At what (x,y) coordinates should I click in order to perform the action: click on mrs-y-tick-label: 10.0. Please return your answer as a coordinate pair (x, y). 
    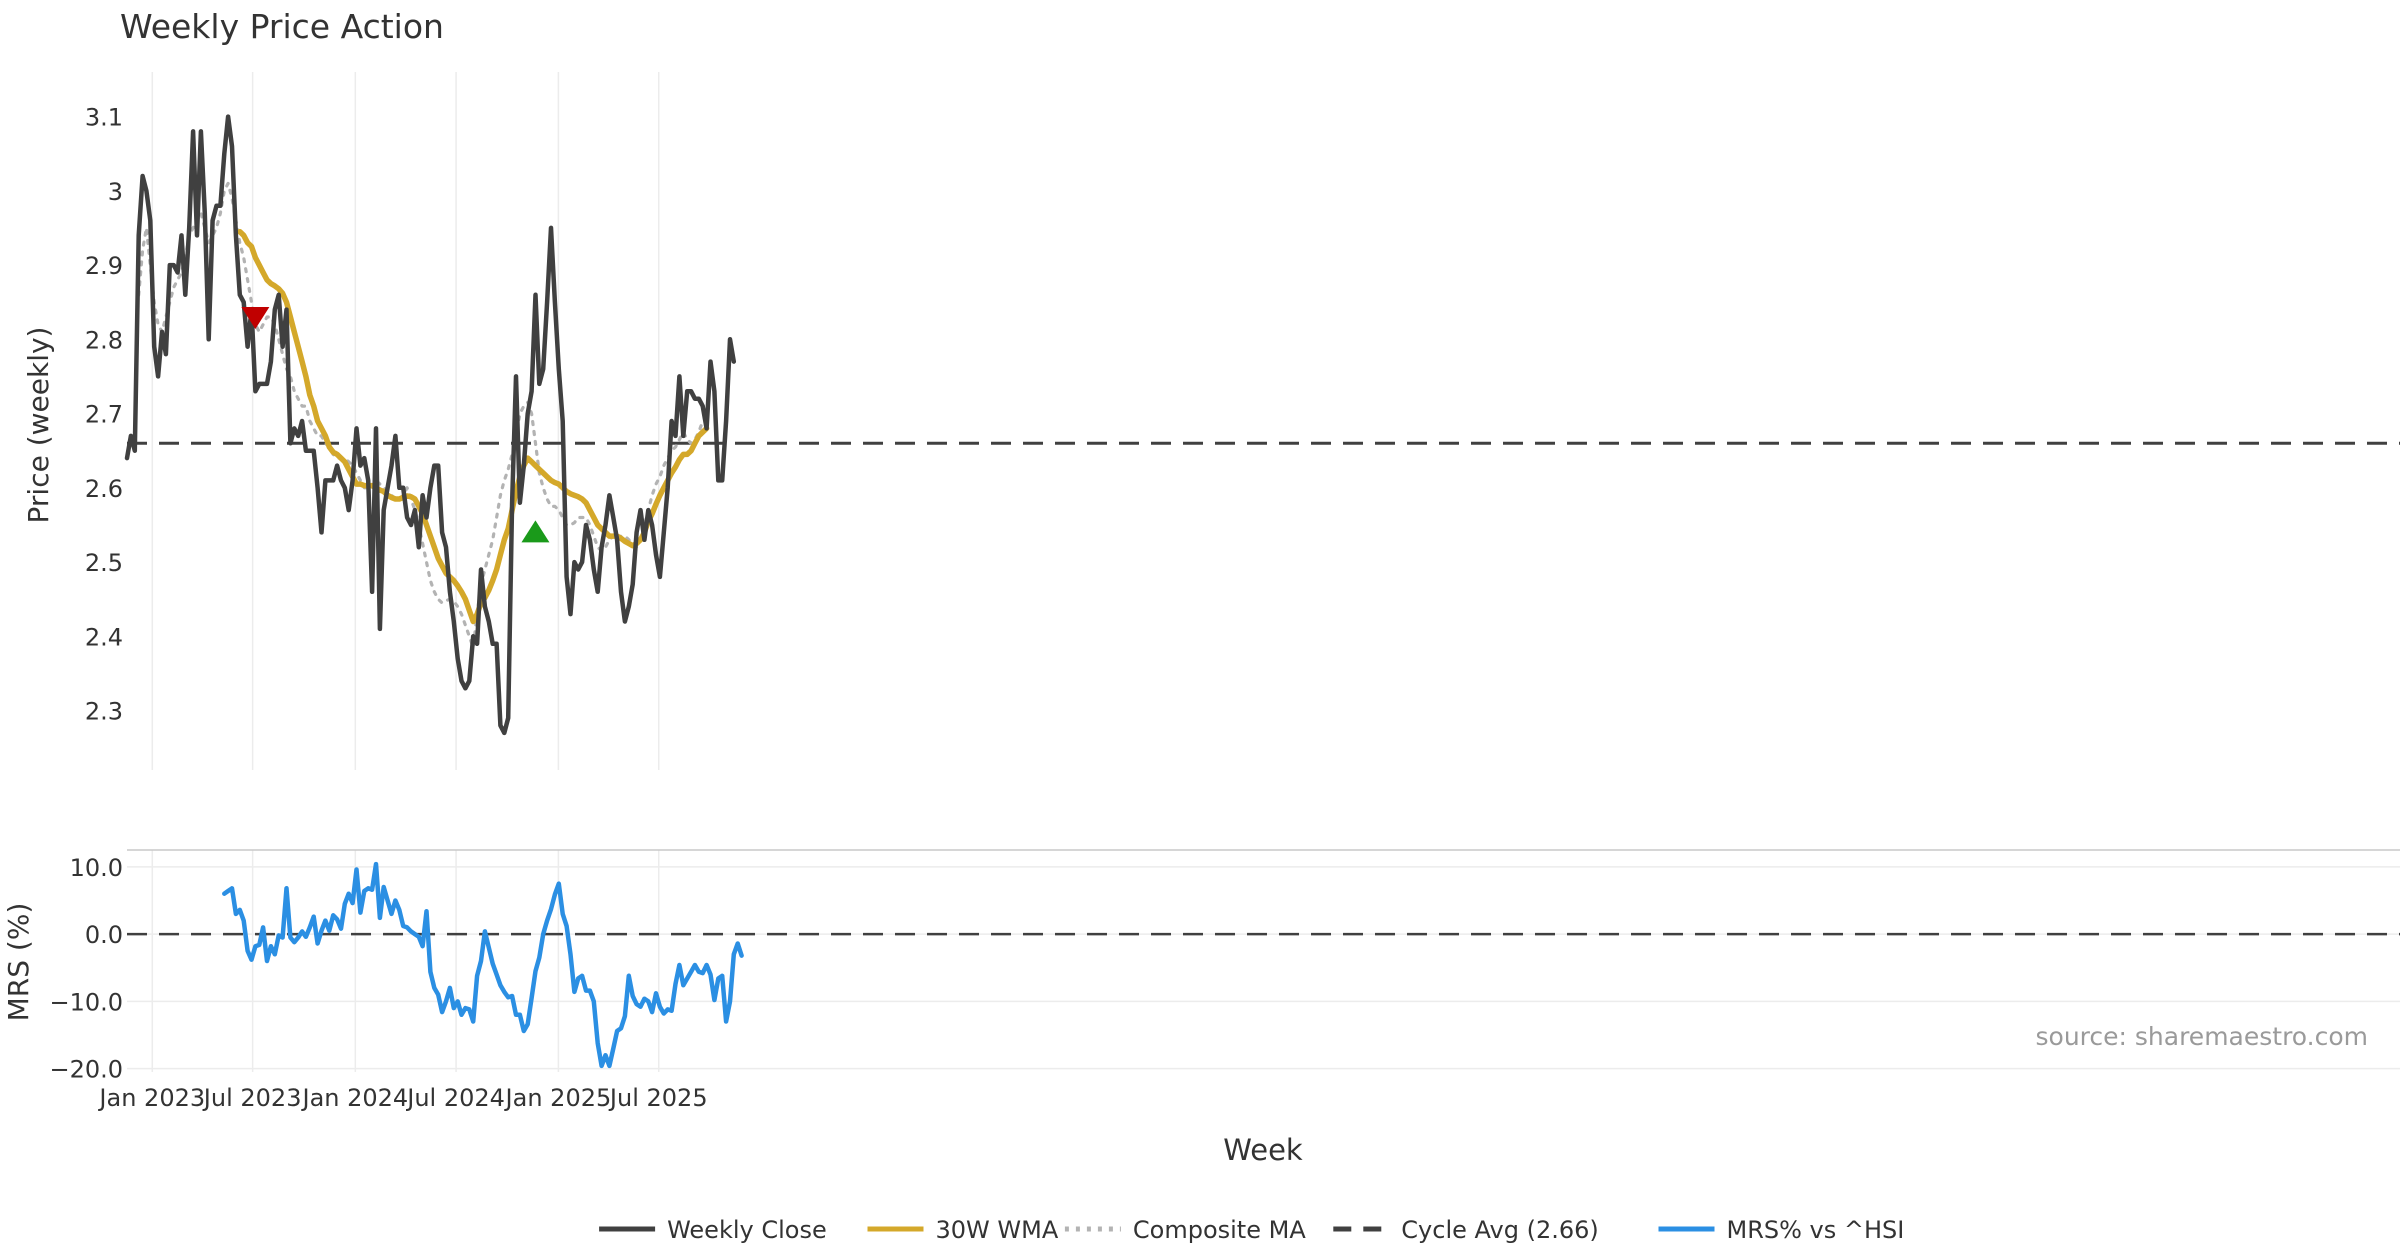
    Looking at the image, I should click on (96, 868).